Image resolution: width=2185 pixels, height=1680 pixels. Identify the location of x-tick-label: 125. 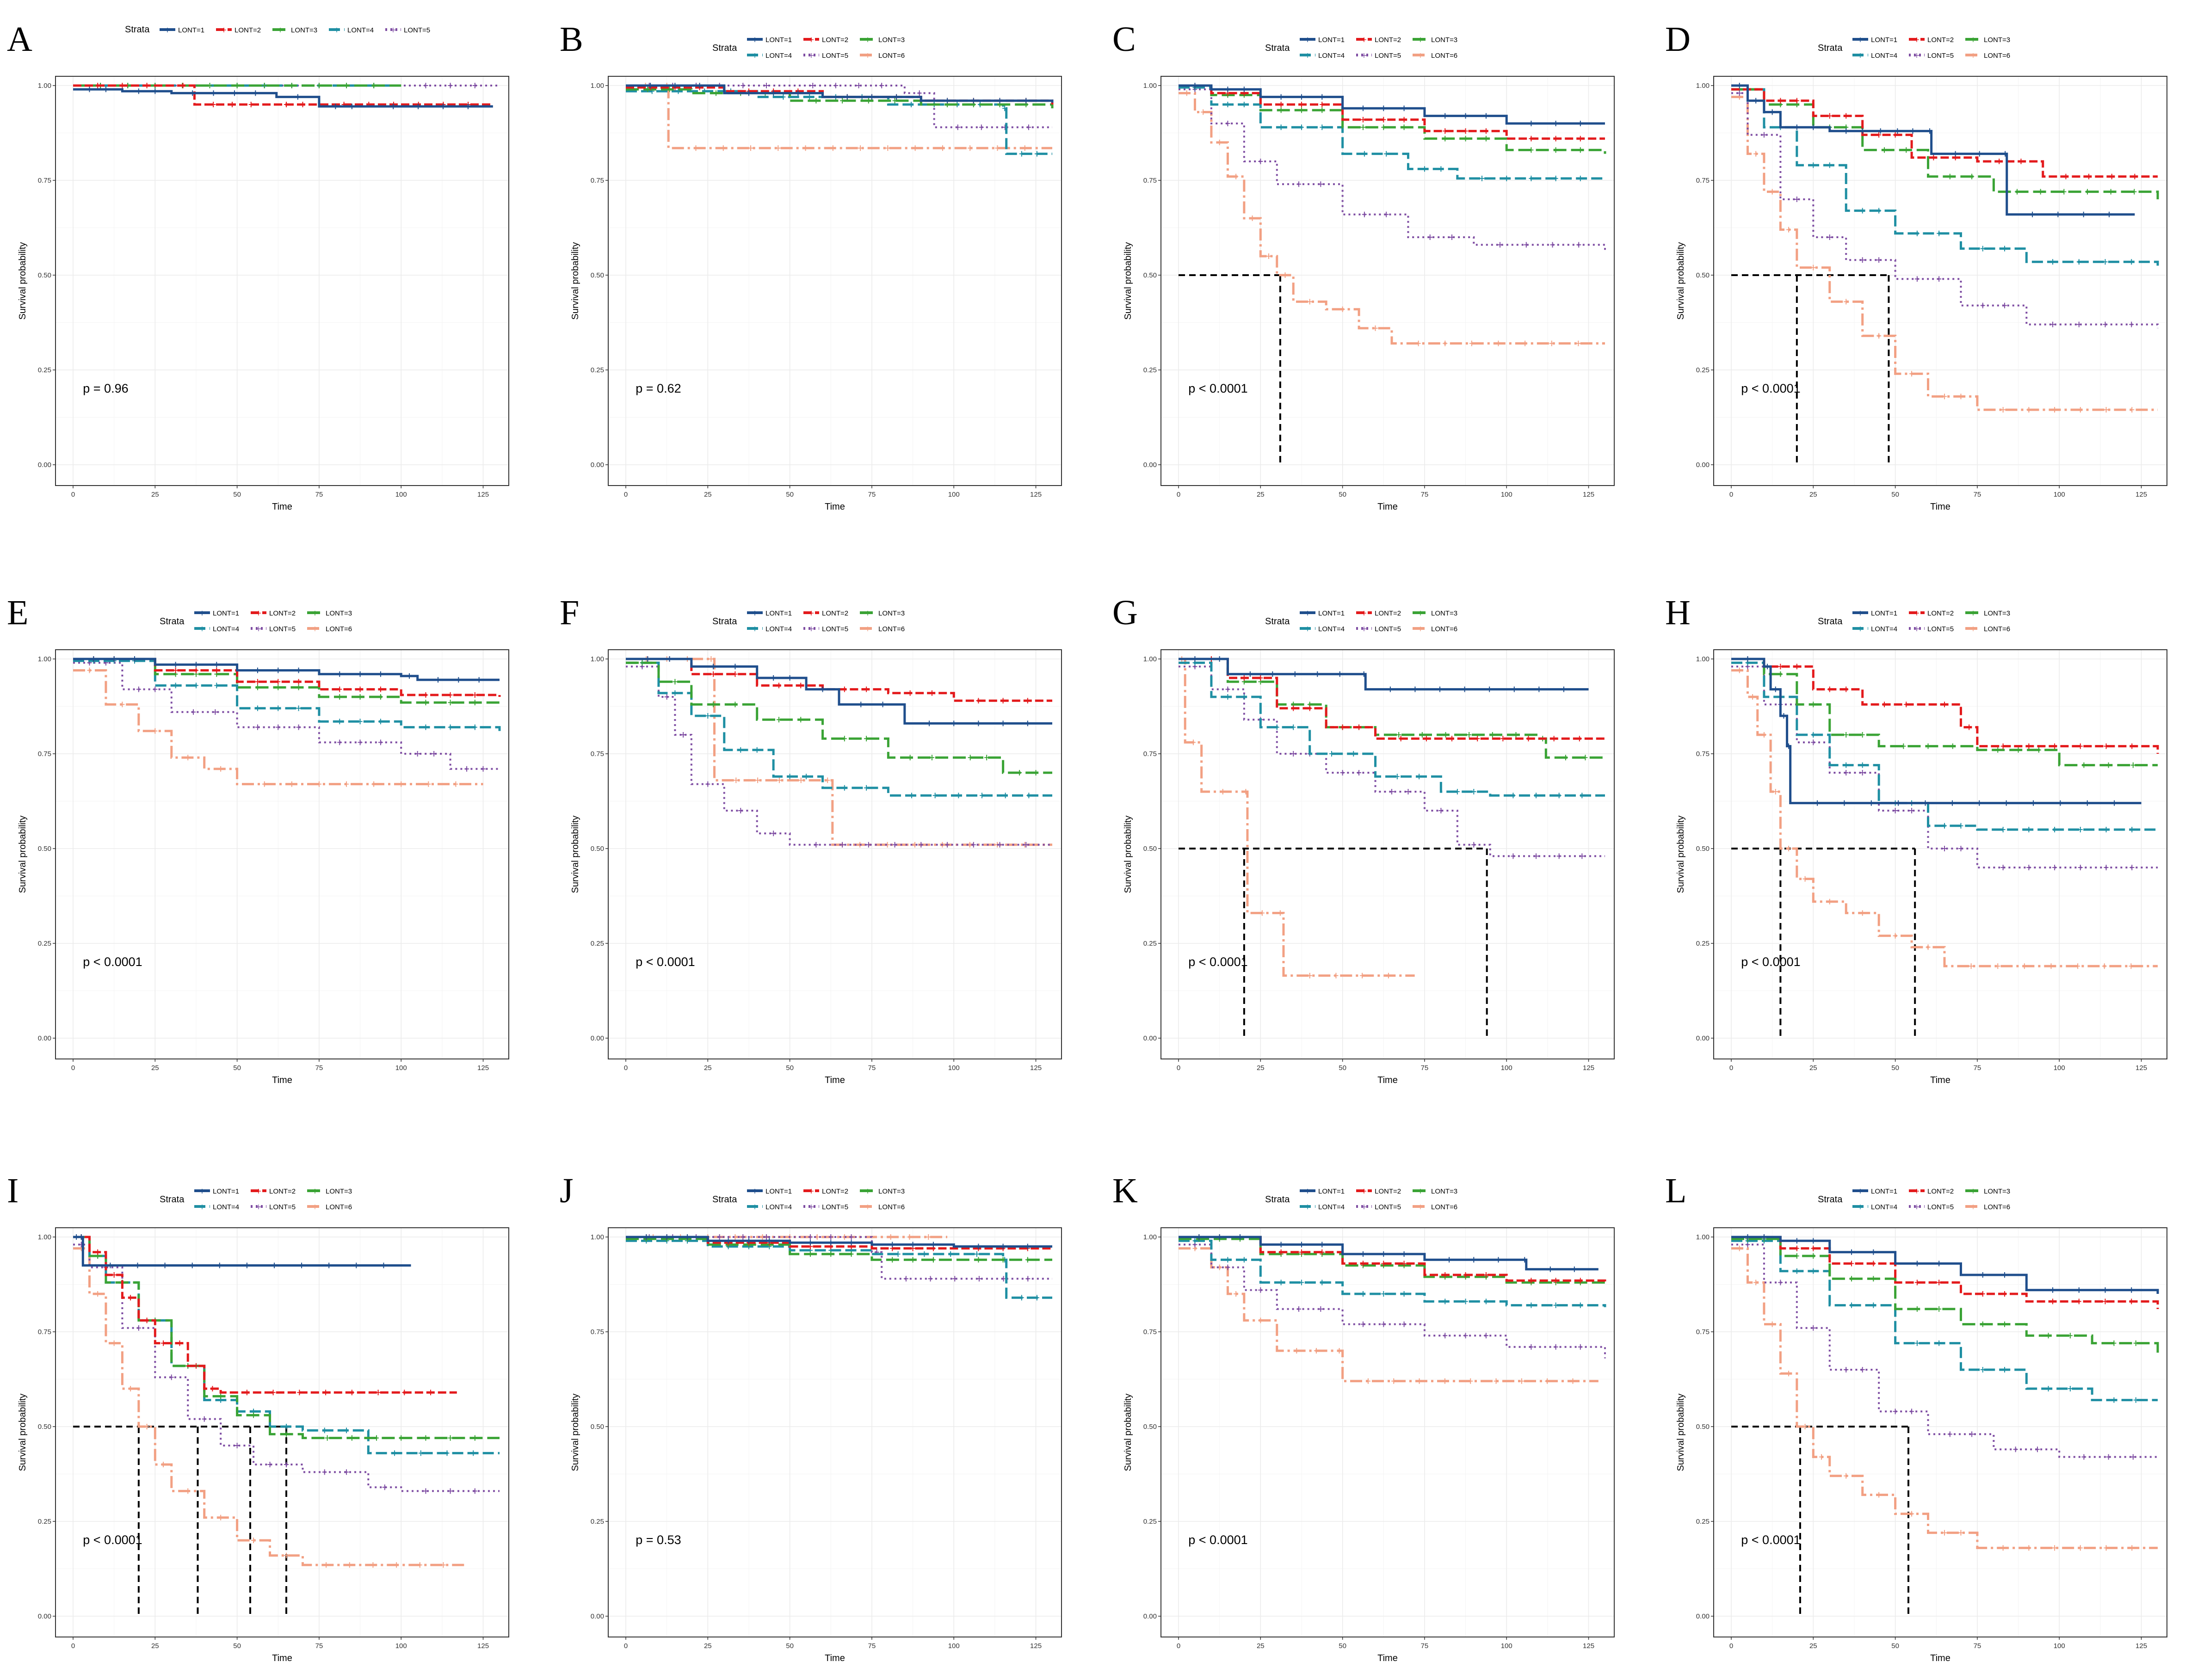
(1588, 1646).